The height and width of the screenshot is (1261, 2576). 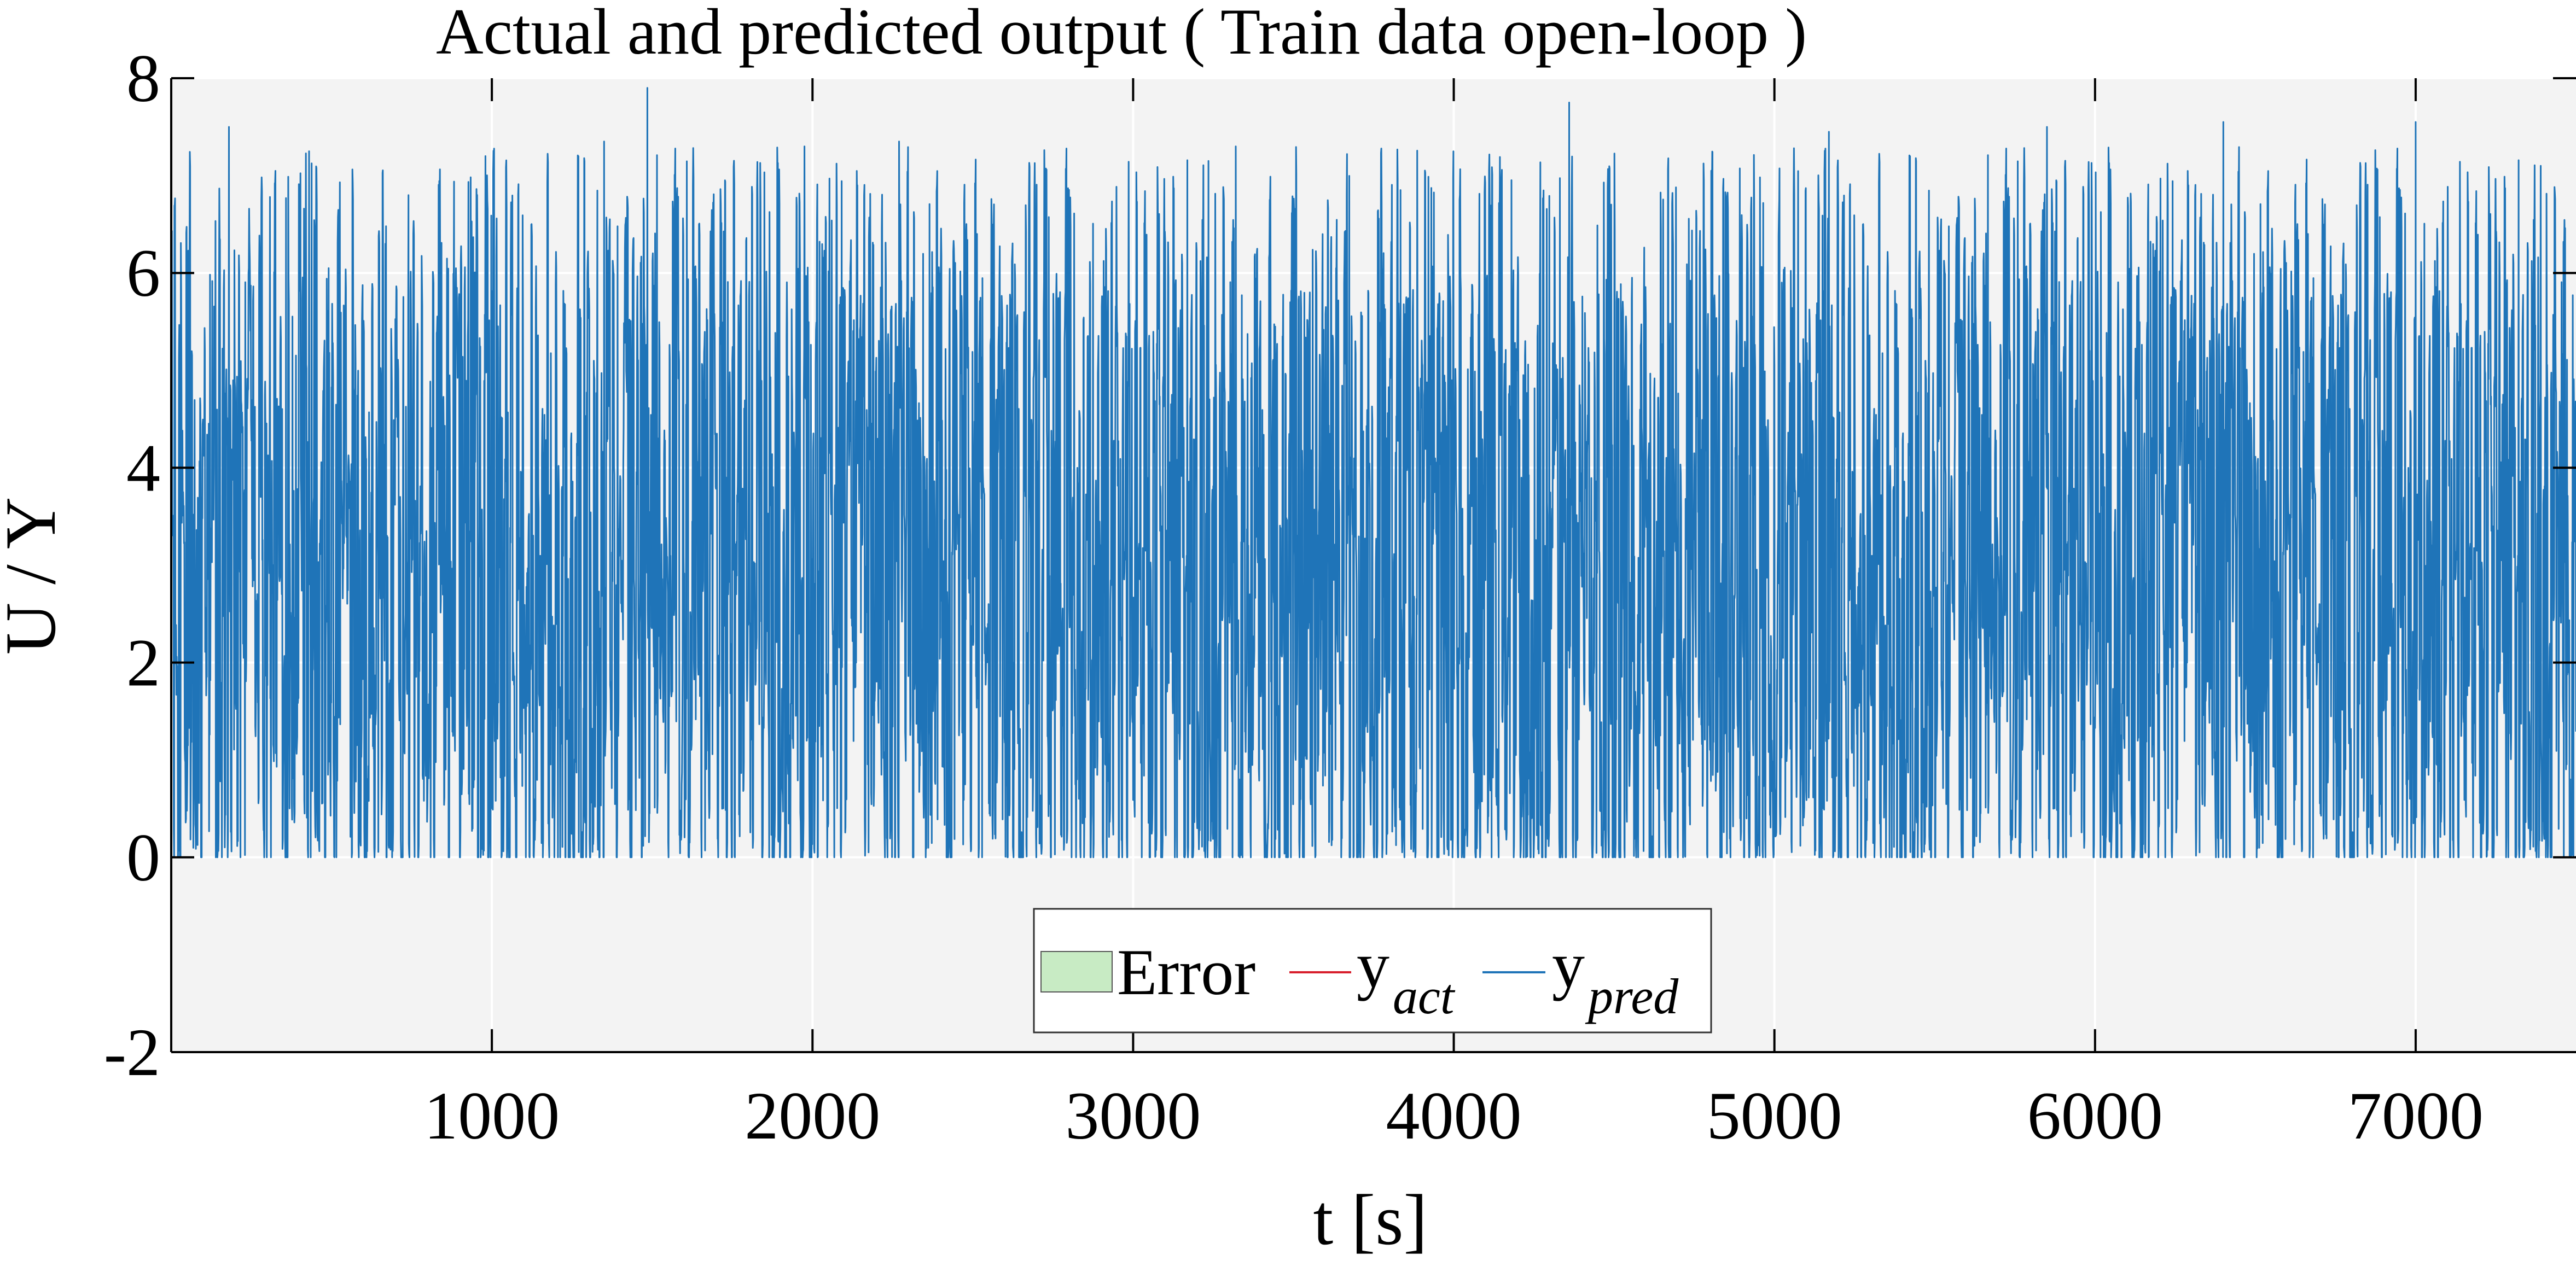 What do you see at coordinates (143, 273) in the screenshot?
I see `y-tick-label: 6` at bounding box center [143, 273].